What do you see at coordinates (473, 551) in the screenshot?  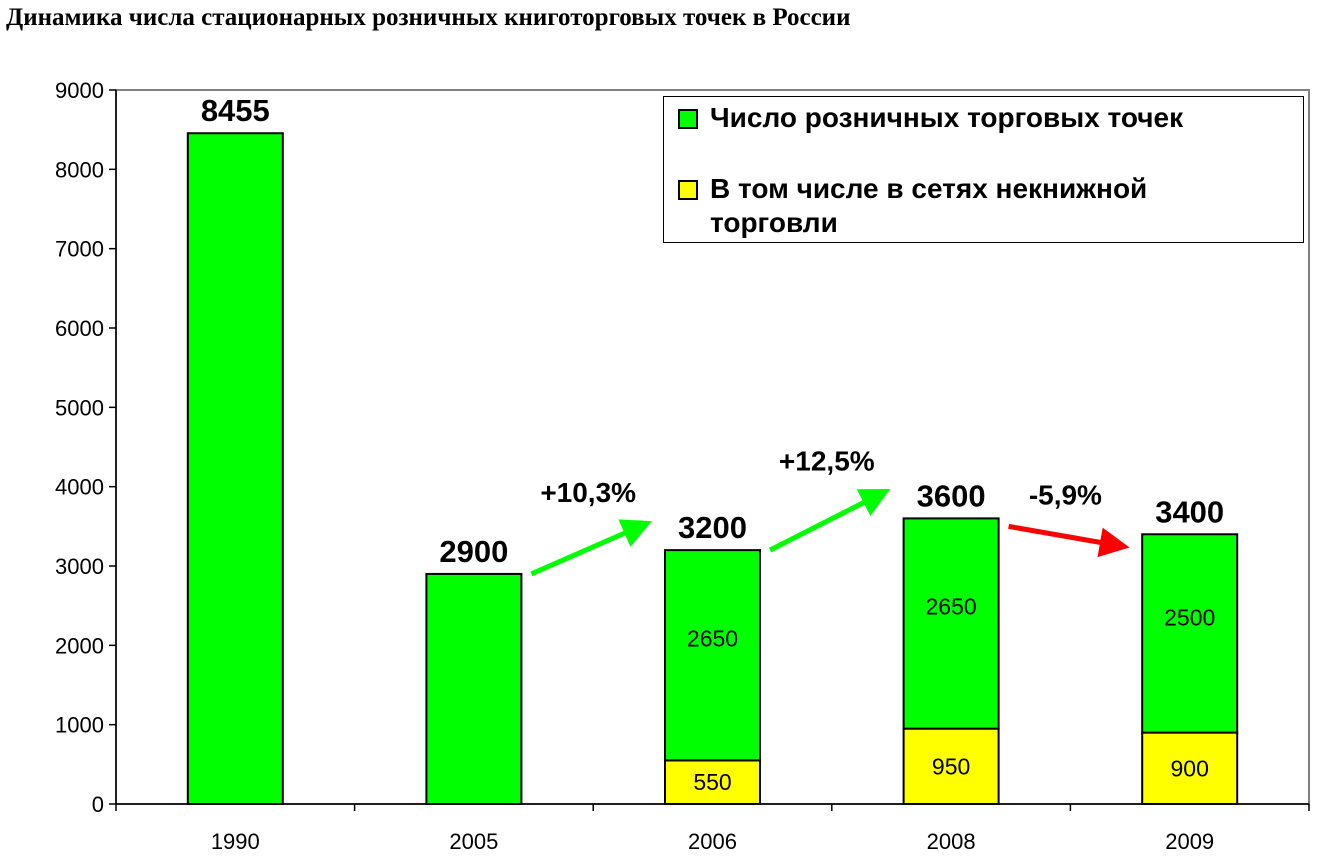 I see `bar-total-label: 2900` at bounding box center [473, 551].